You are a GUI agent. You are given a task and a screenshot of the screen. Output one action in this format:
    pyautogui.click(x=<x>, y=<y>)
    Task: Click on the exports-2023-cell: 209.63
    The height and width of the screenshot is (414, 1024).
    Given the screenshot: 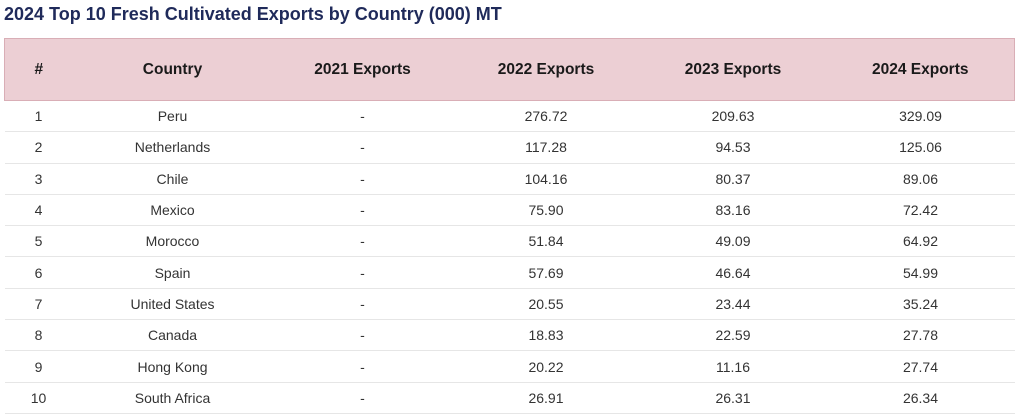 What is the action you would take?
    pyautogui.click(x=733, y=116)
    